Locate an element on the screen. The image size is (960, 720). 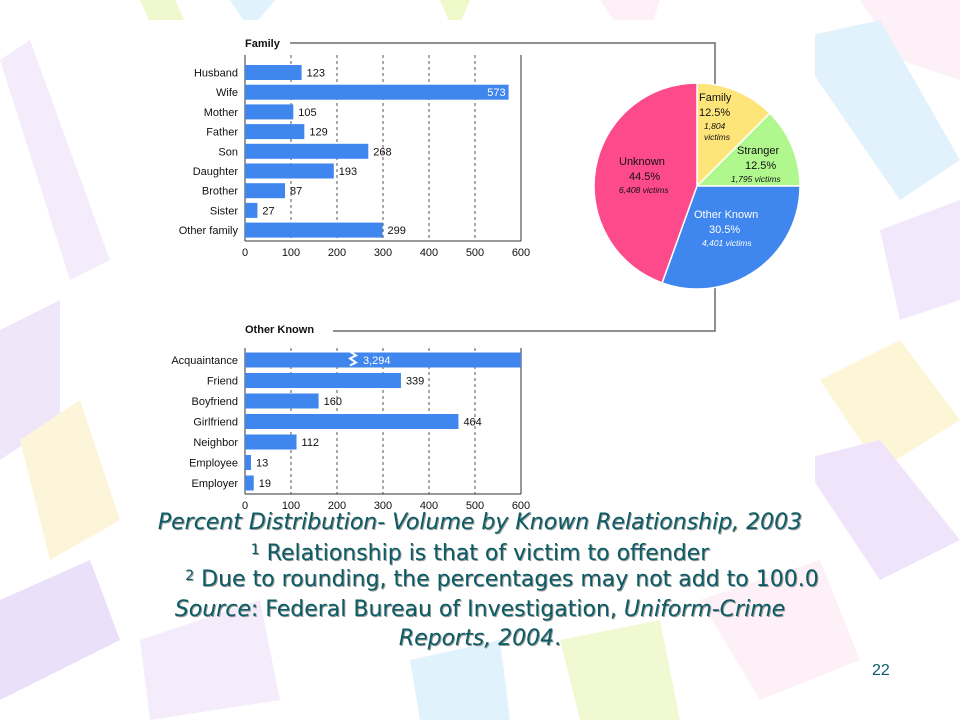
bar-value-label: 339 is located at coordinates (415, 382).